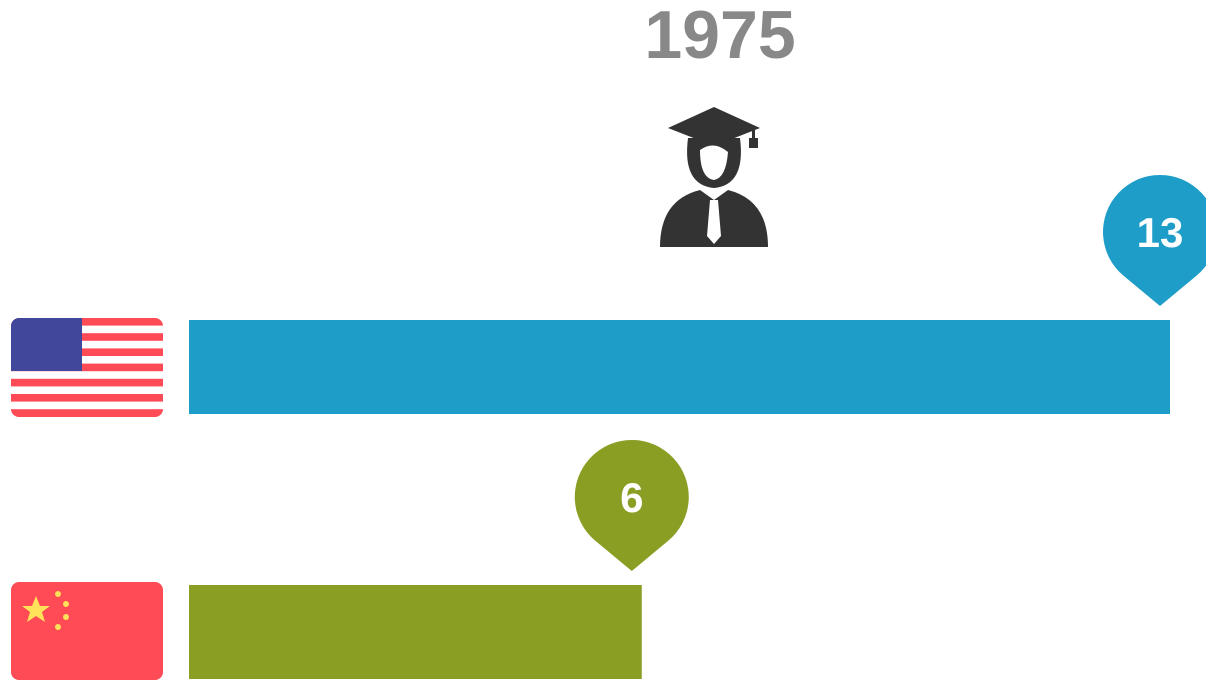 The width and height of the screenshot is (1206, 681). Describe the element at coordinates (631, 497) in the screenshot. I see `value-label: 6` at that location.